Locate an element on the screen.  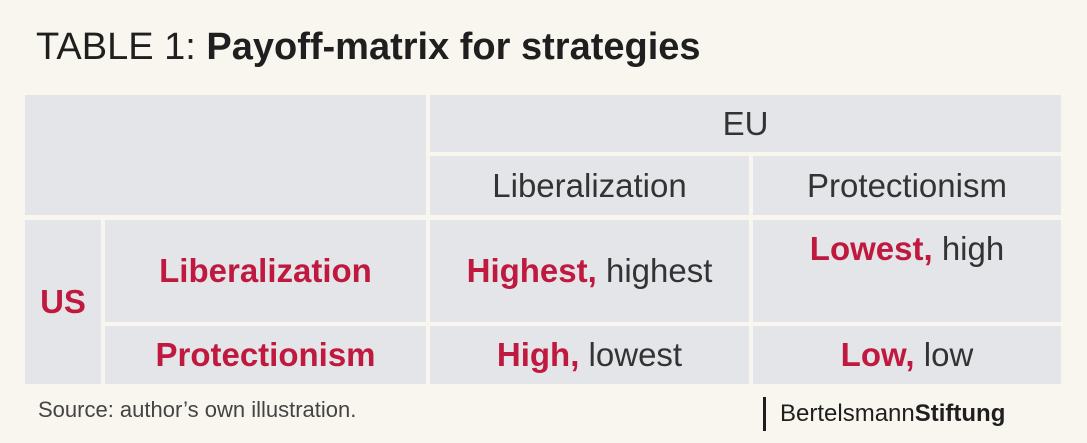
payoff-cell-lib-lib: Highest, highest is located at coordinates (589, 271).